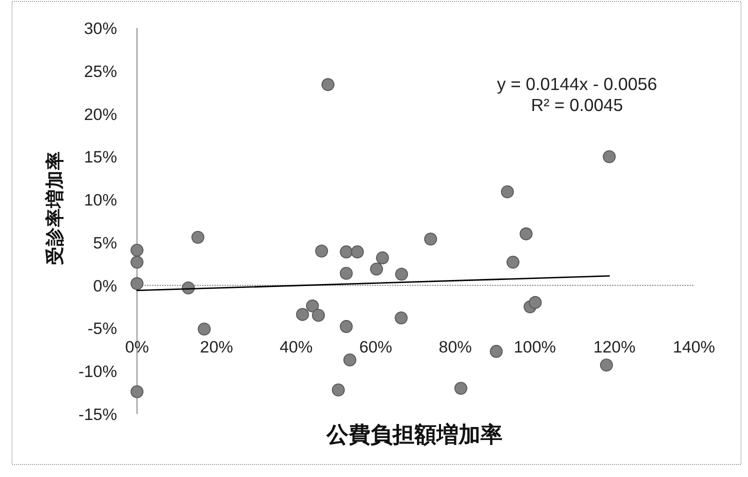 This screenshot has width=748, height=477. Describe the element at coordinates (614, 347) in the screenshot. I see `x-tick-label: 120%` at that location.